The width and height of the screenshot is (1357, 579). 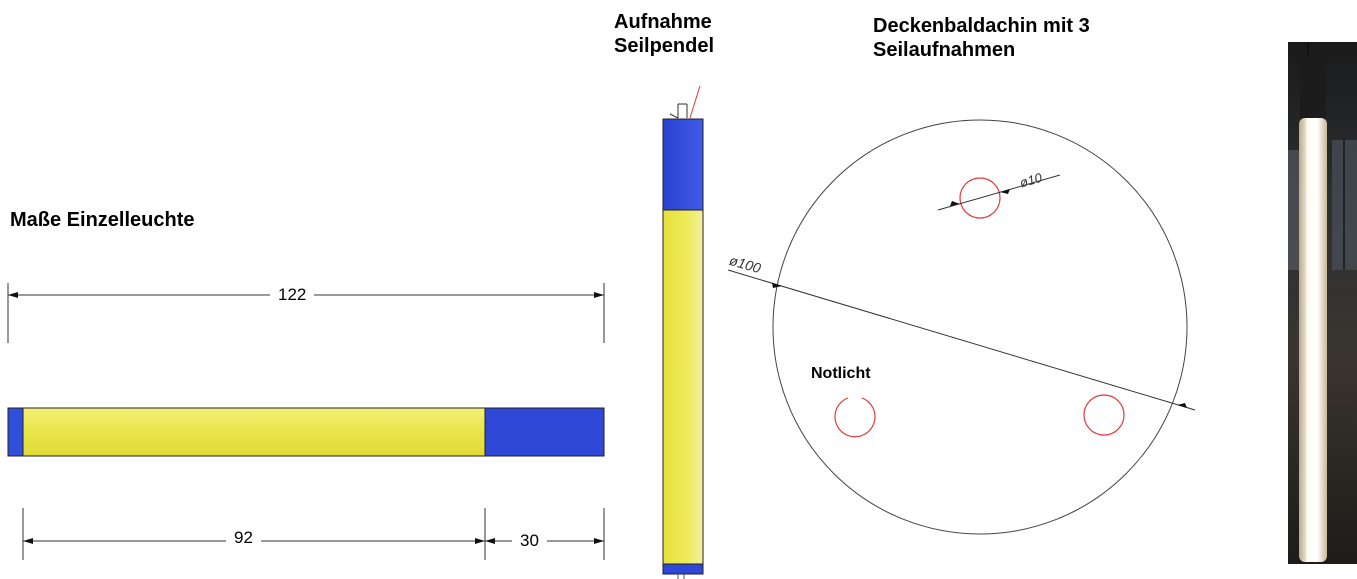 What do you see at coordinates (1104, 415) in the screenshot?
I see `cable-hole-right` at bounding box center [1104, 415].